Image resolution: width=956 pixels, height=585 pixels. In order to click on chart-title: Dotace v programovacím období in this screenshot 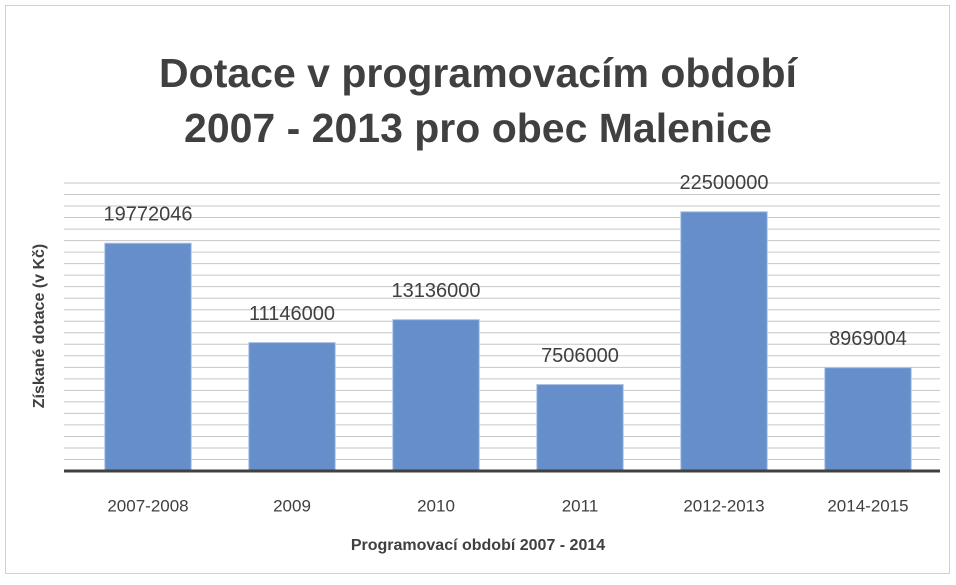, I will do `click(479, 73)`.